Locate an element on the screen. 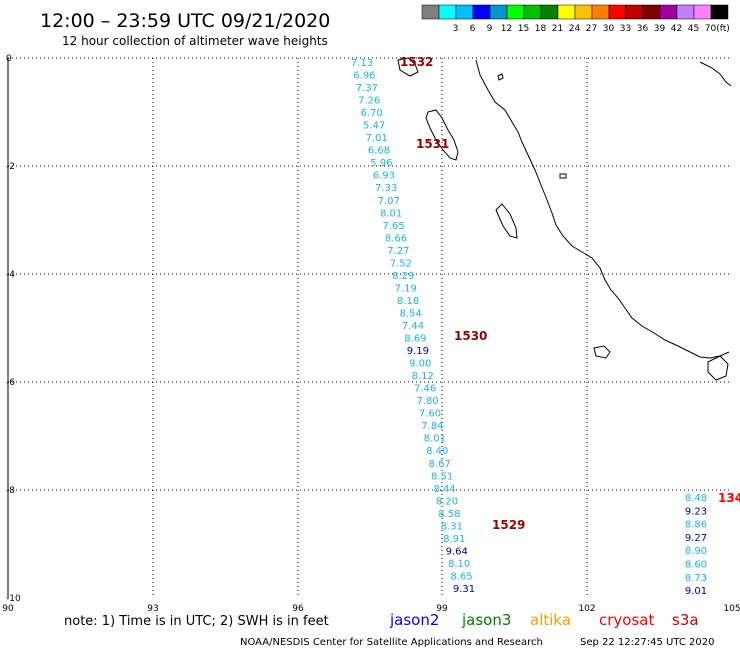  wave-height-label: 8.54 is located at coordinates (410, 313).